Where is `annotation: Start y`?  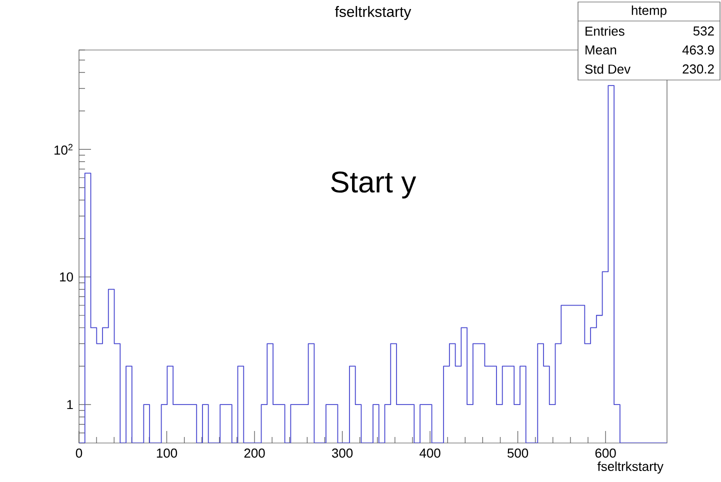 annotation: Start y is located at coordinates (373, 185).